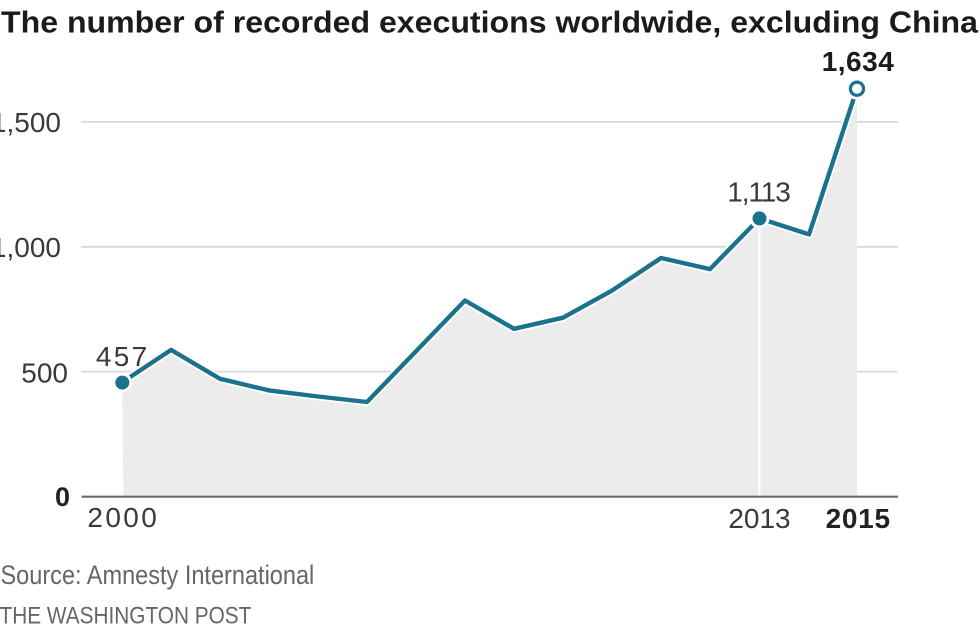  Describe the element at coordinates (158, 576) in the screenshot. I see `svg-text: Source: Amnesty International` at that location.